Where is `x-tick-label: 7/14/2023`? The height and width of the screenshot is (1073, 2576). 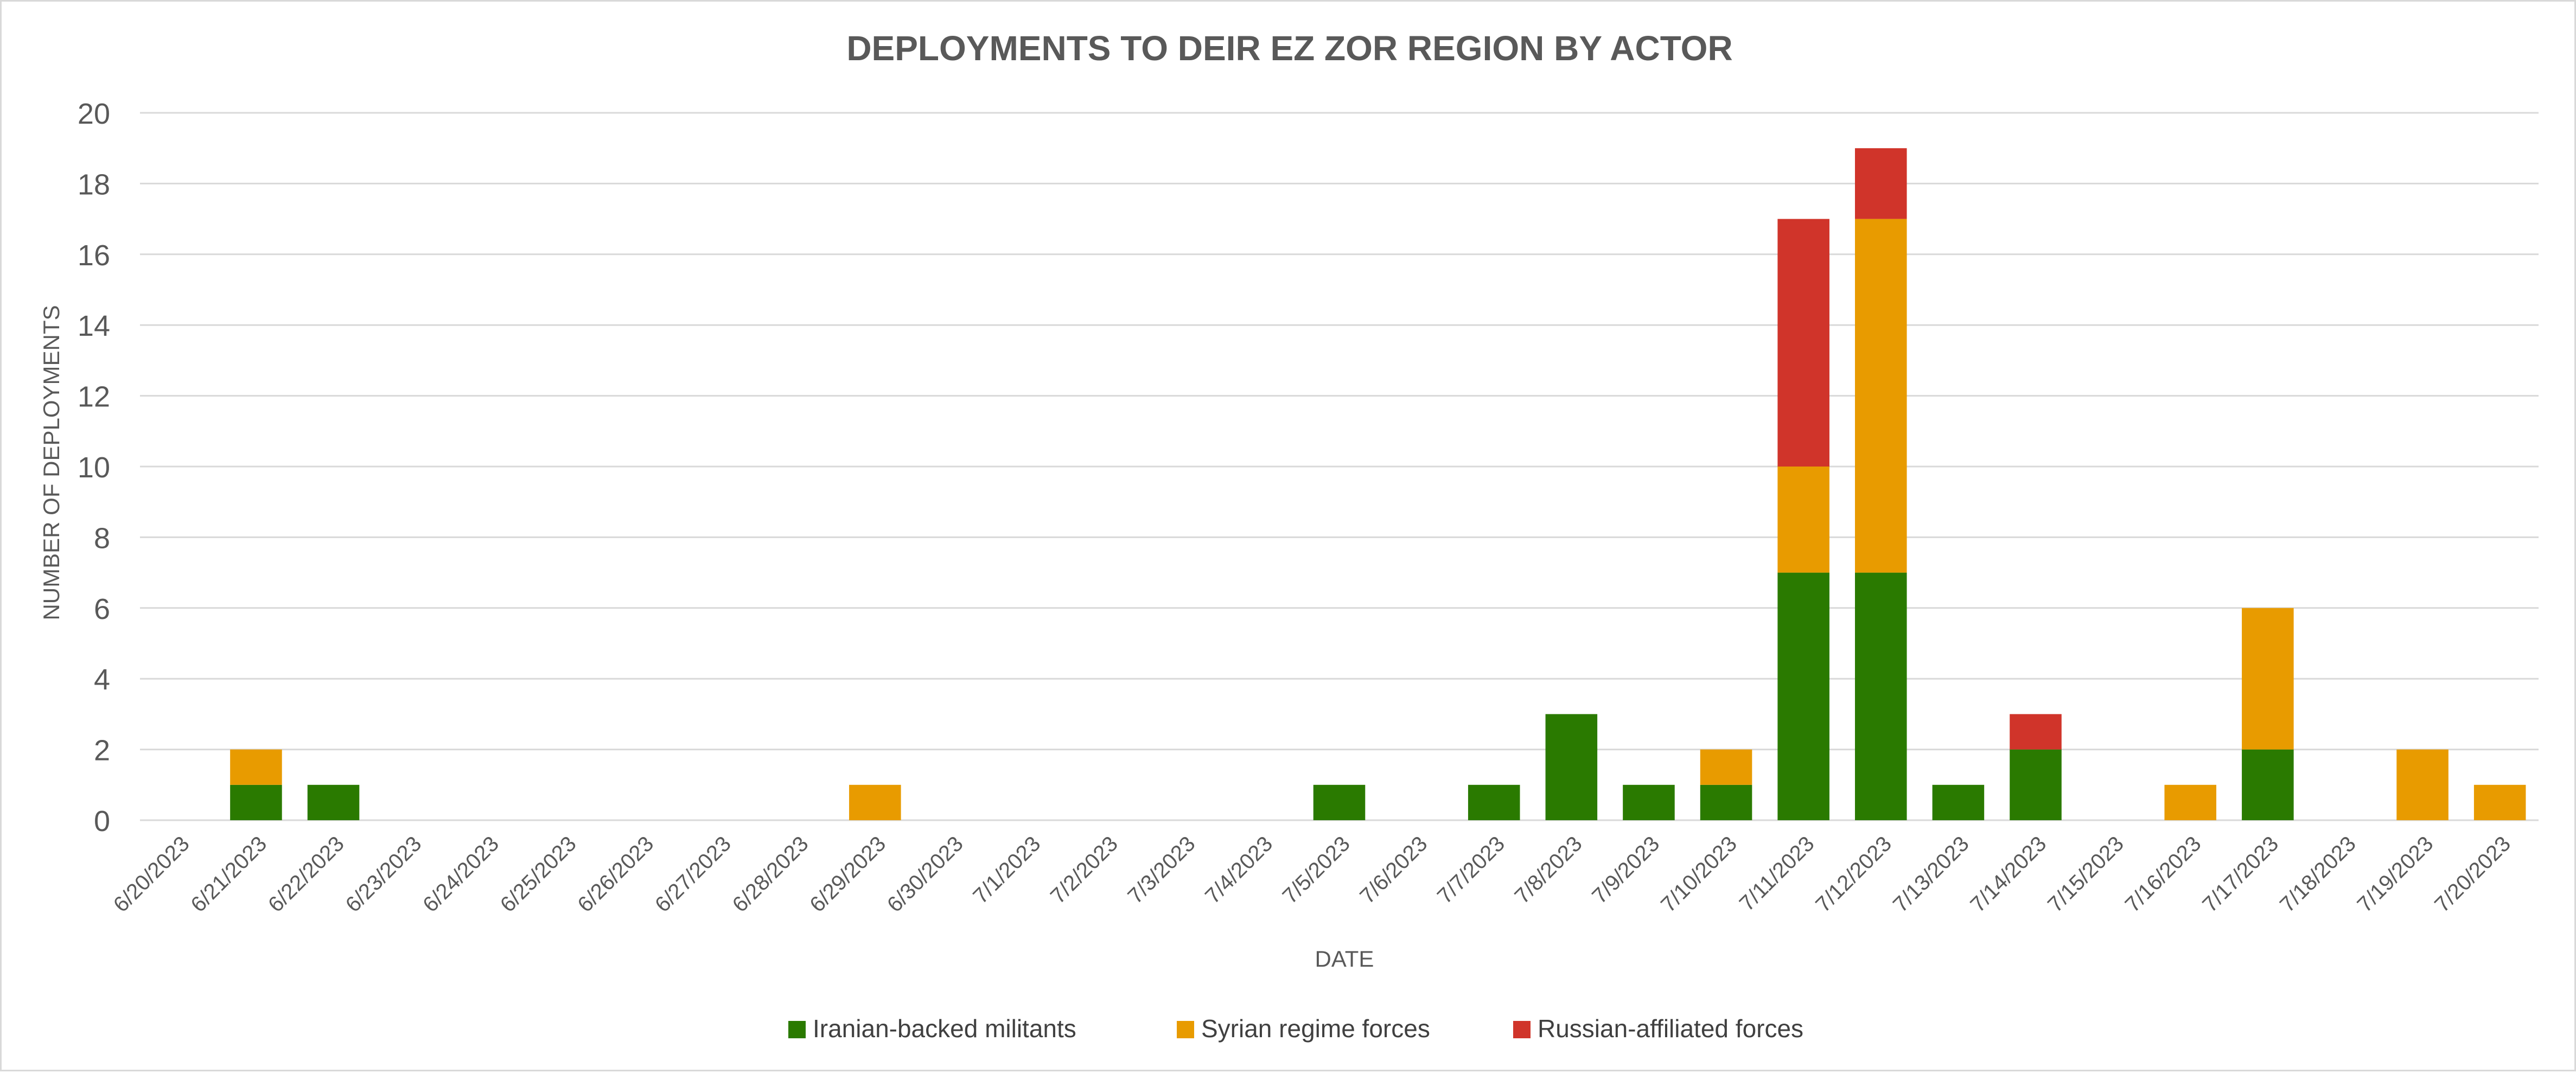
x-tick-label: 7/14/2023 is located at coordinates (2008, 875).